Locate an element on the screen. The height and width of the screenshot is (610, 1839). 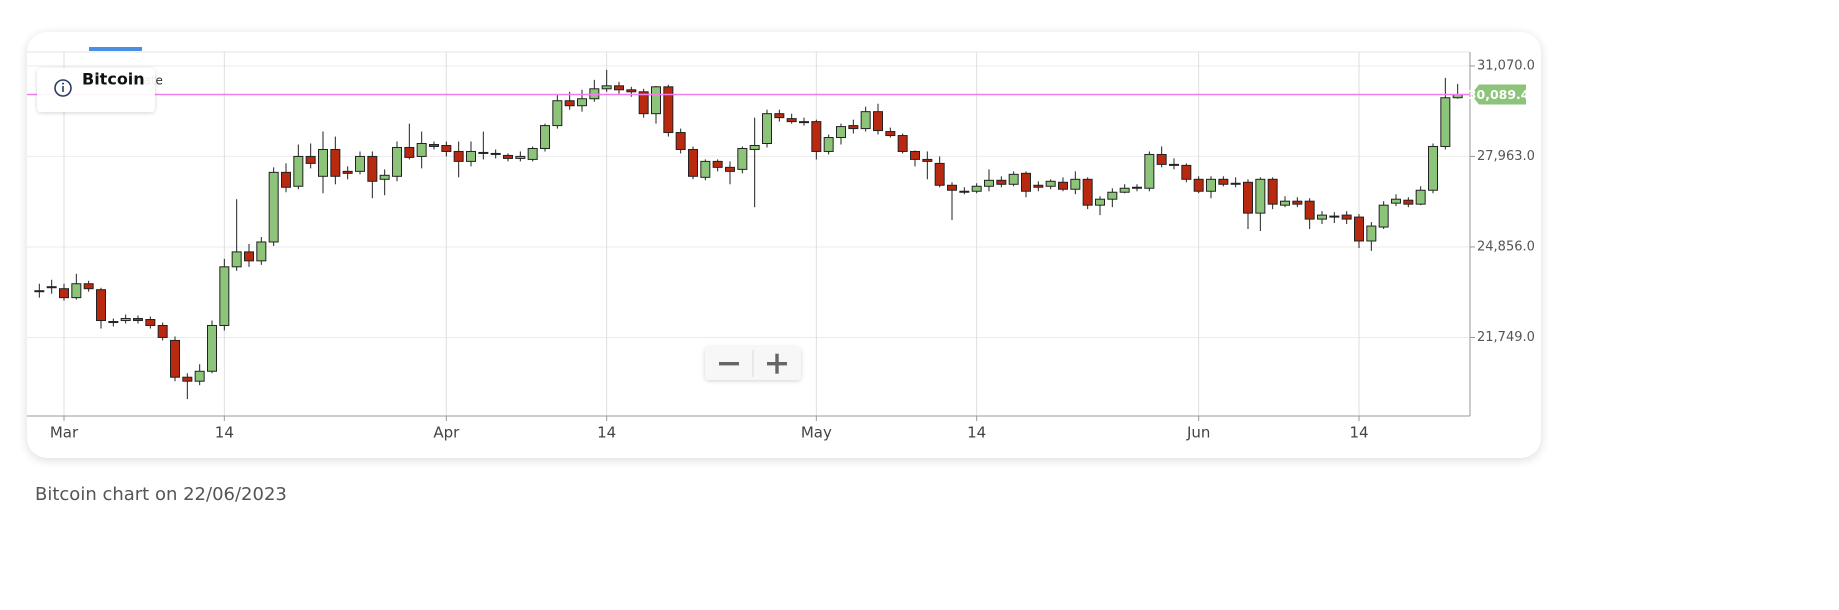
y-tick-label: 24,856.0 is located at coordinates (1506, 246).